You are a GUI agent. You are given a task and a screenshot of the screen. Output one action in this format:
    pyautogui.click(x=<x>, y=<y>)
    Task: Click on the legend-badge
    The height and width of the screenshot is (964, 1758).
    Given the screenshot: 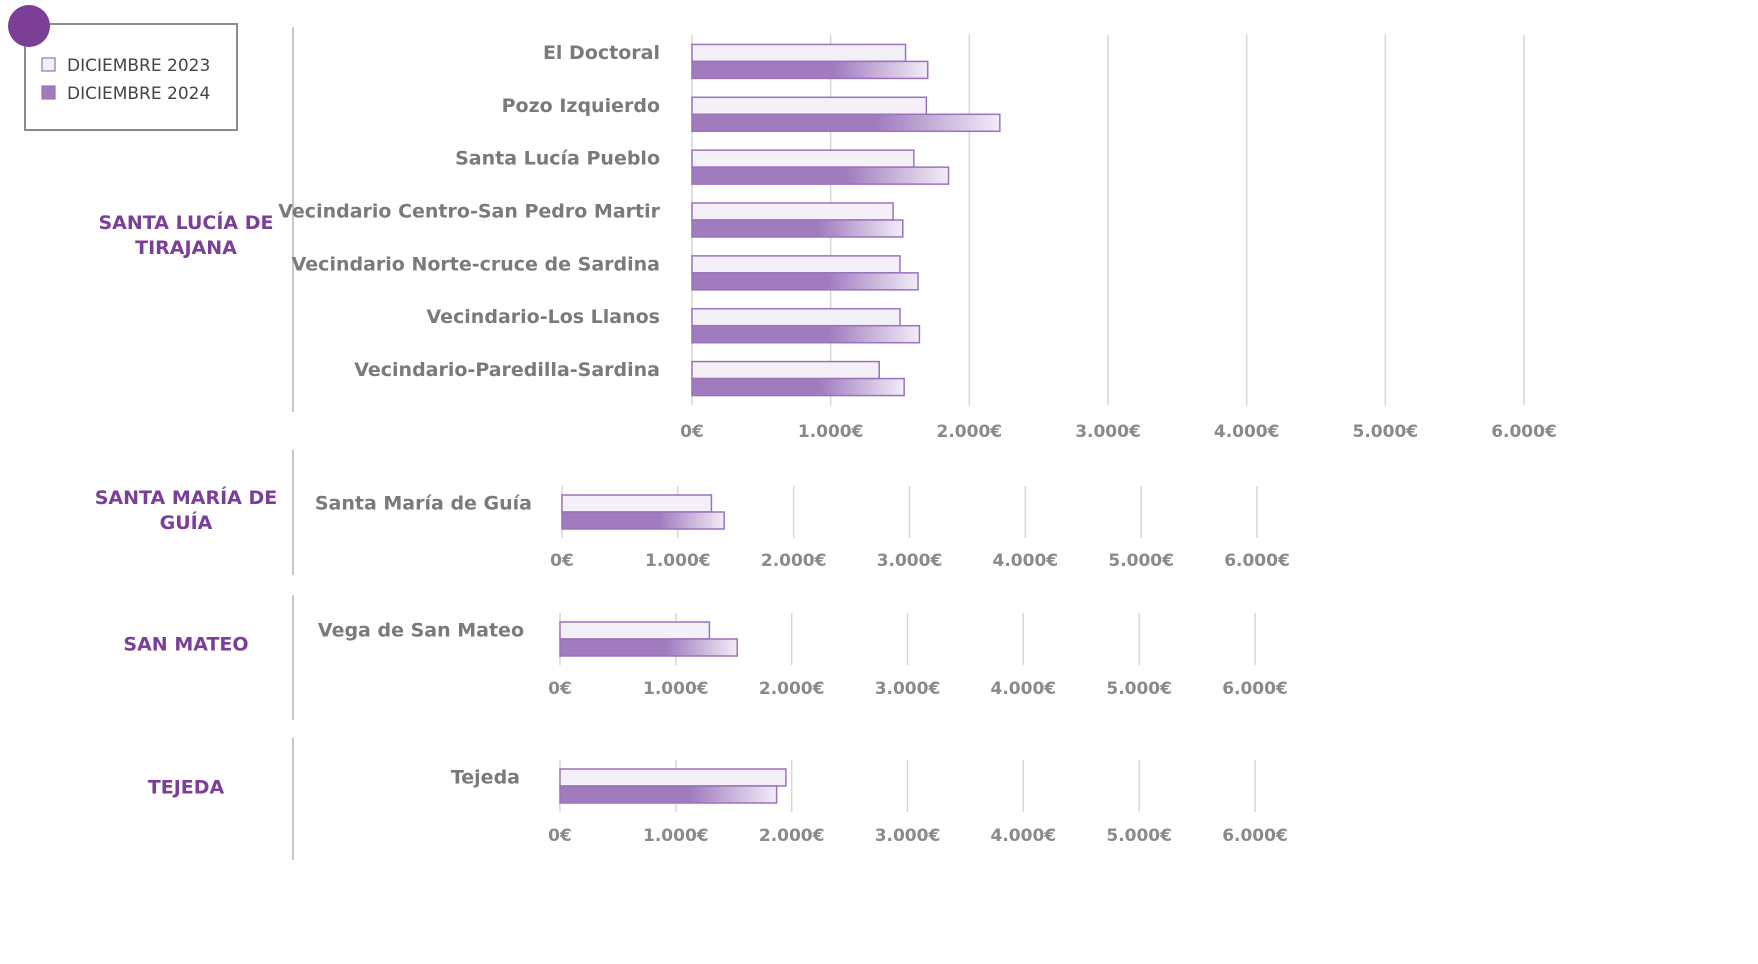 What is the action you would take?
    pyautogui.click(x=29, y=26)
    